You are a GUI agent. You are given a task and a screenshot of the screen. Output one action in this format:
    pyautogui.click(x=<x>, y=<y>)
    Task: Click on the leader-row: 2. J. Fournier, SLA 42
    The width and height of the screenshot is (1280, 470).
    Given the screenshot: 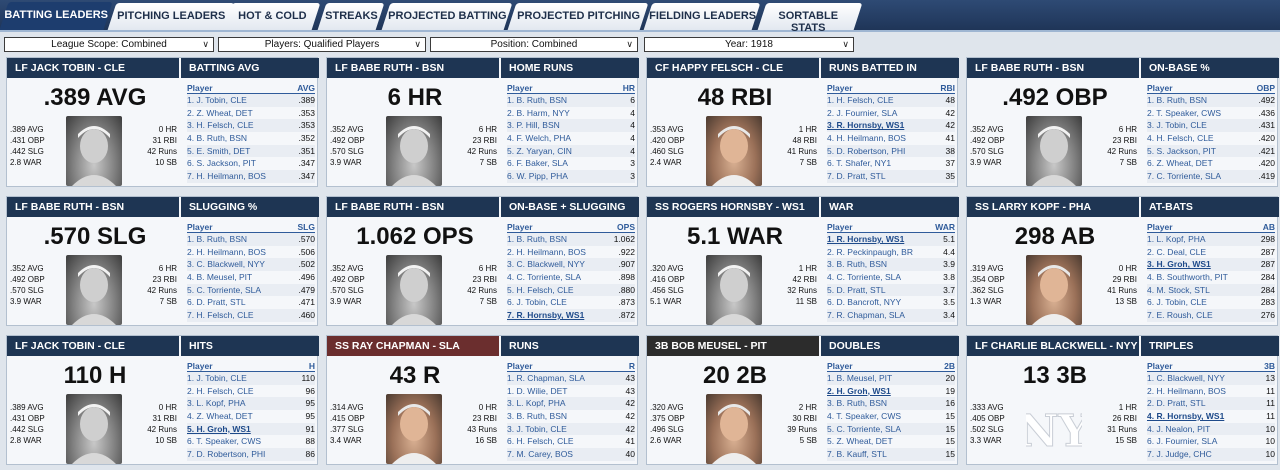 What is the action you would take?
    pyautogui.click(x=891, y=113)
    